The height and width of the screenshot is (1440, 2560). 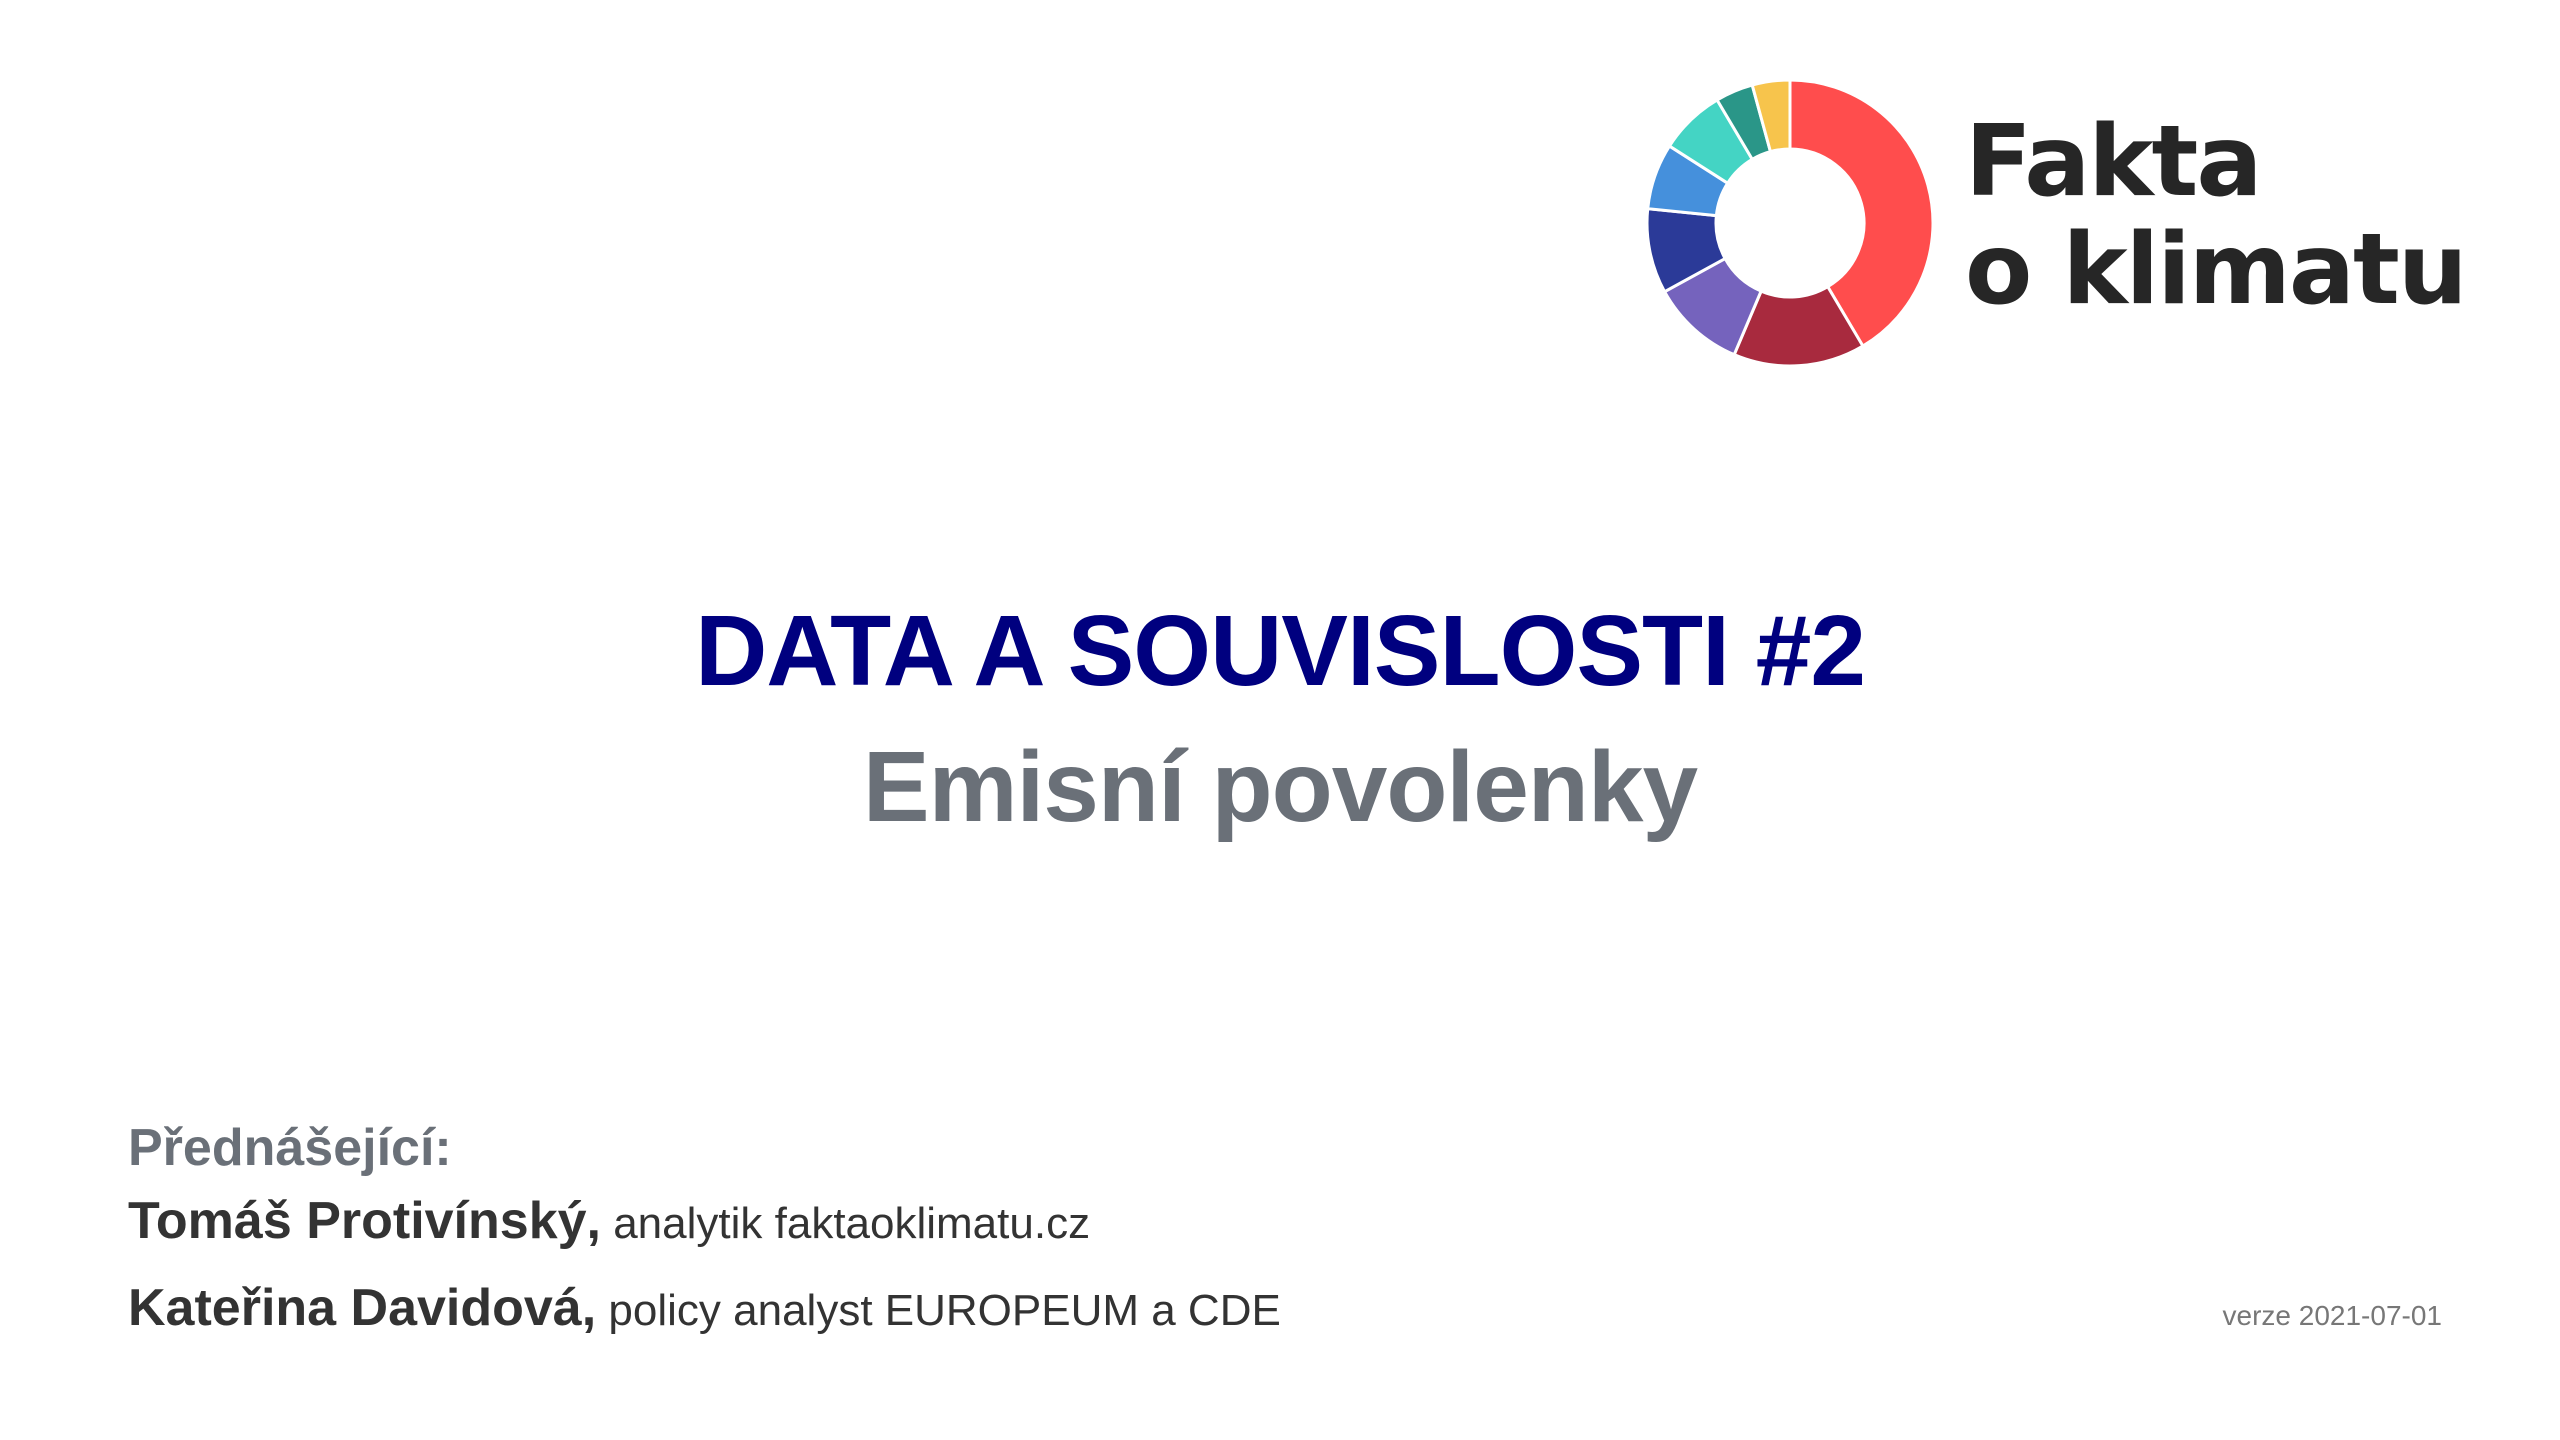 What do you see at coordinates (2113, 162) in the screenshot?
I see `logo-line-1: Fakta` at bounding box center [2113, 162].